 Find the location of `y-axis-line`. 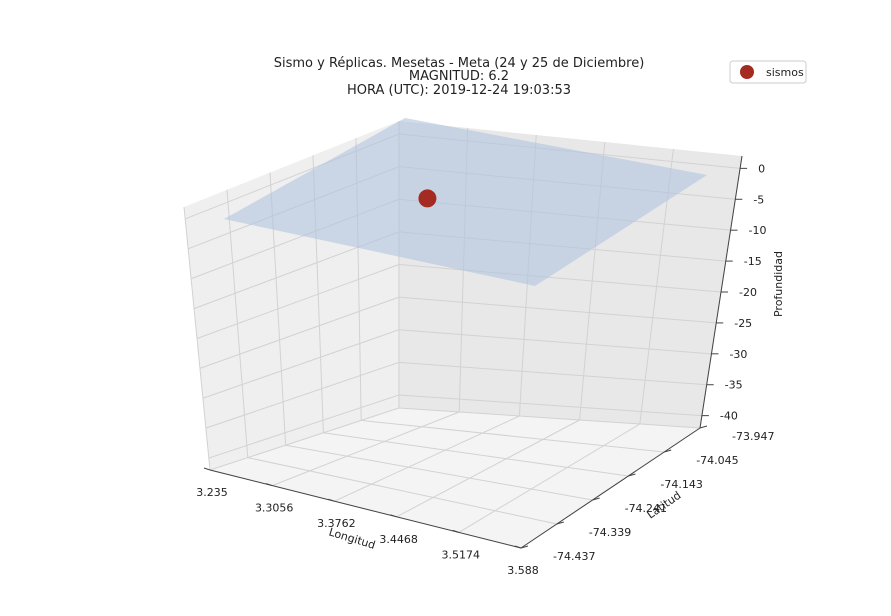

y-axis-line is located at coordinates (610, 488).